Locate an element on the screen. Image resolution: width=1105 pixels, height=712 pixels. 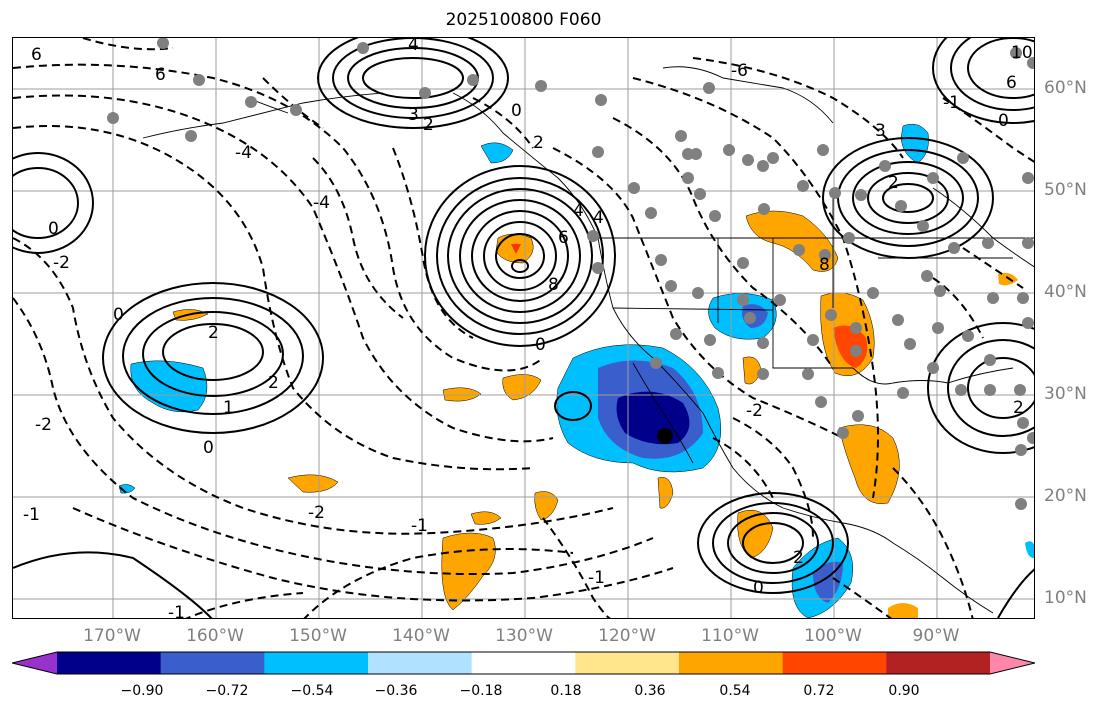
lon-label: 160°W is located at coordinates (215, 636).